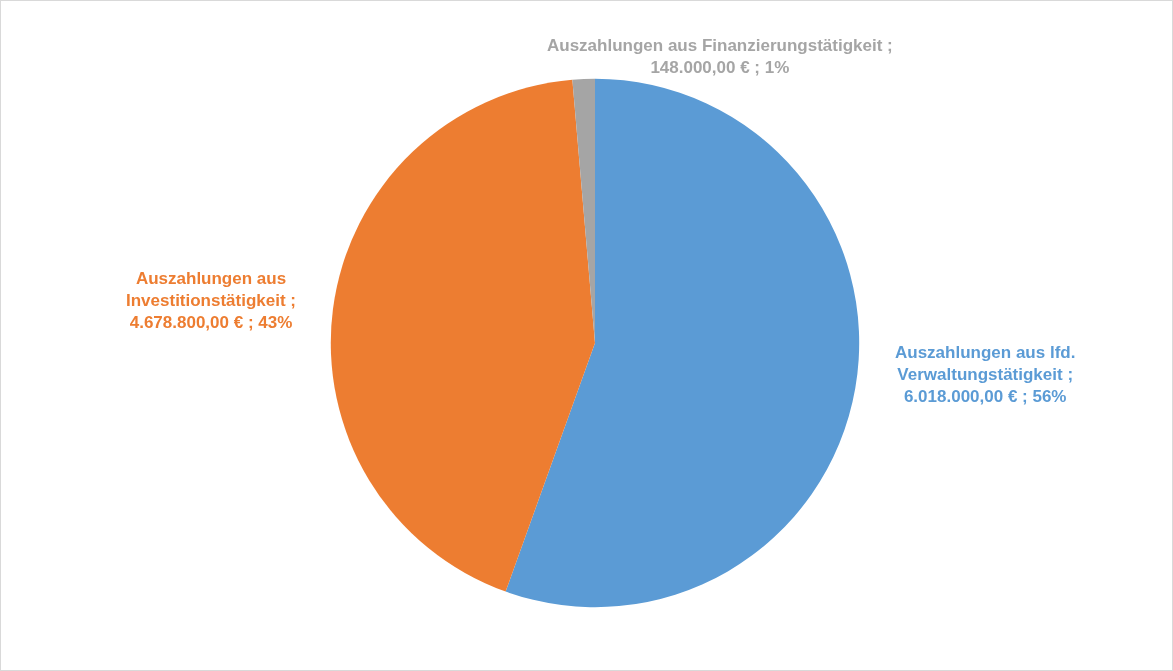  I want to click on slice-label: Auszahlungen aus Finanzierungstätigkeit ; 148.000,00 € ; 1%, so click(720, 57).